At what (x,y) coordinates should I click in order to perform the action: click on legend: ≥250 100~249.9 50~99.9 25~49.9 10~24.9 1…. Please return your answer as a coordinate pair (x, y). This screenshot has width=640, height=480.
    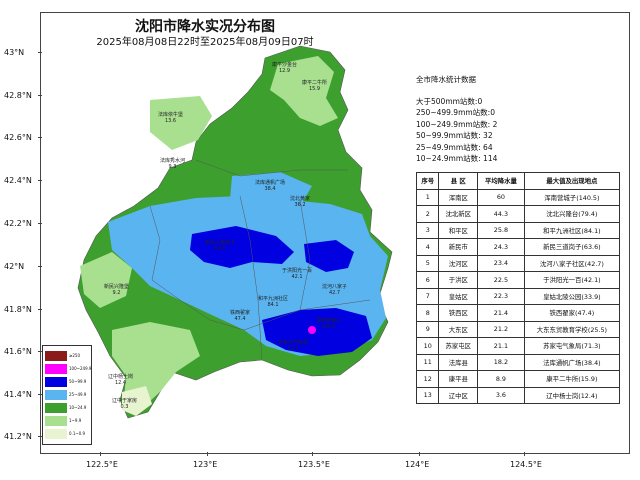
    Looking at the image, I should click on (67, 395).